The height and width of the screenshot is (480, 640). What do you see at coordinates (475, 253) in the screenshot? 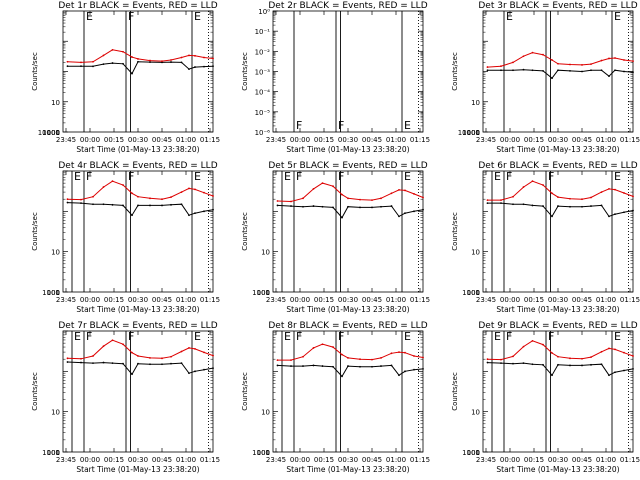
I see `y-tick-label: 10` at bounding box center [475, 253].